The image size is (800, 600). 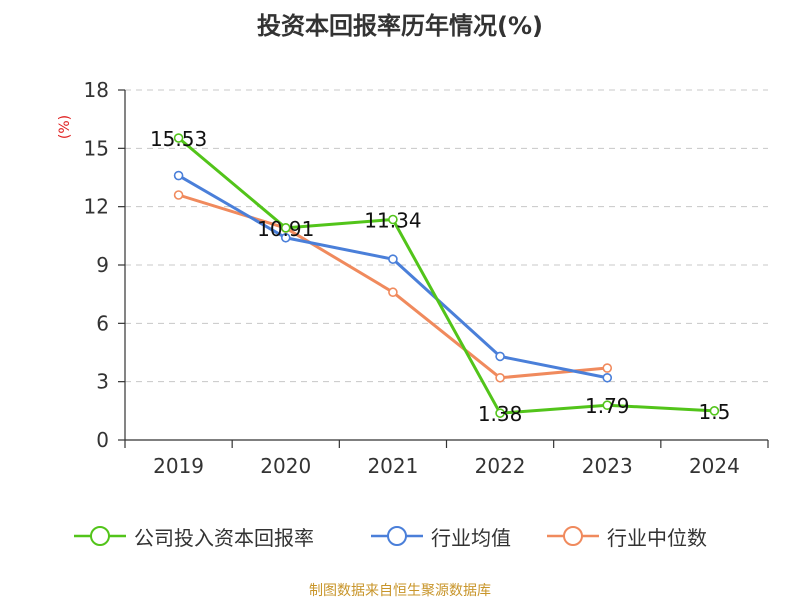 I want to click on x-tick-label: 2022, so click(x=500, y=466).